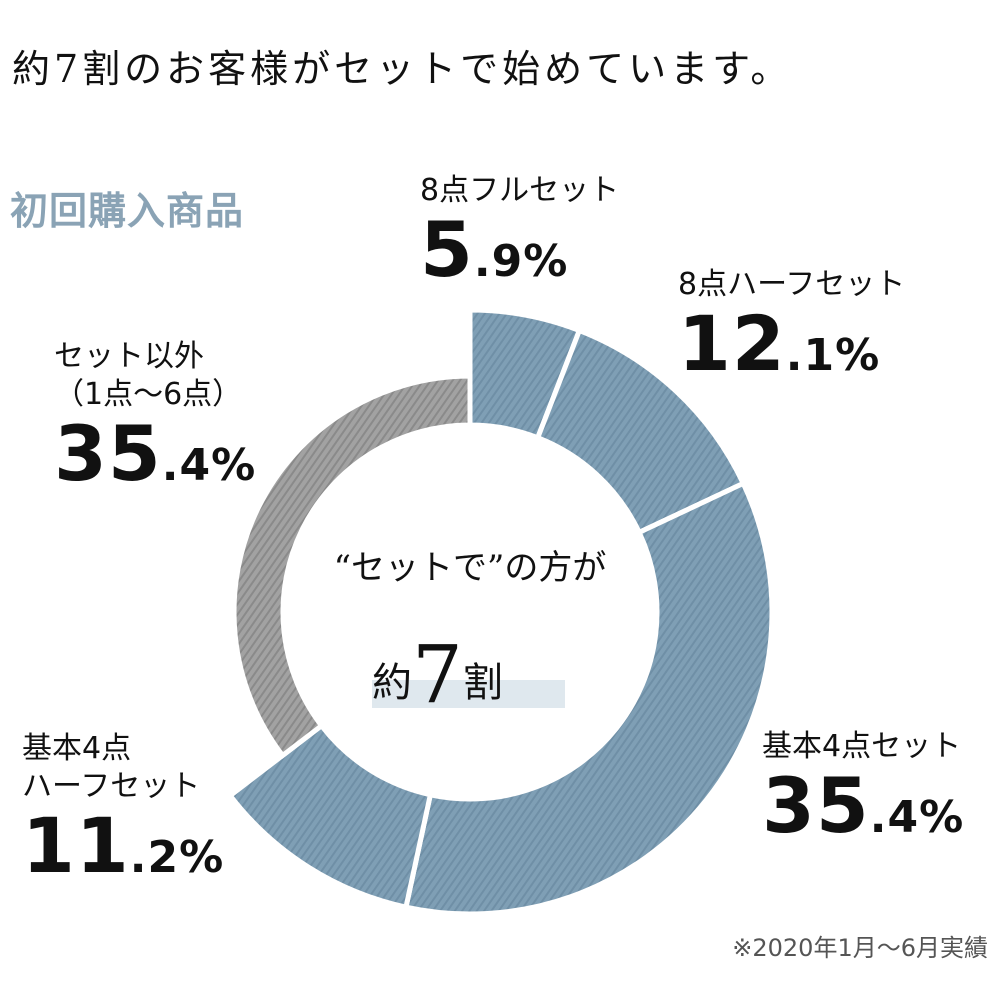  I want to click on slice-label-text: 基本4点, so click(77, 748).